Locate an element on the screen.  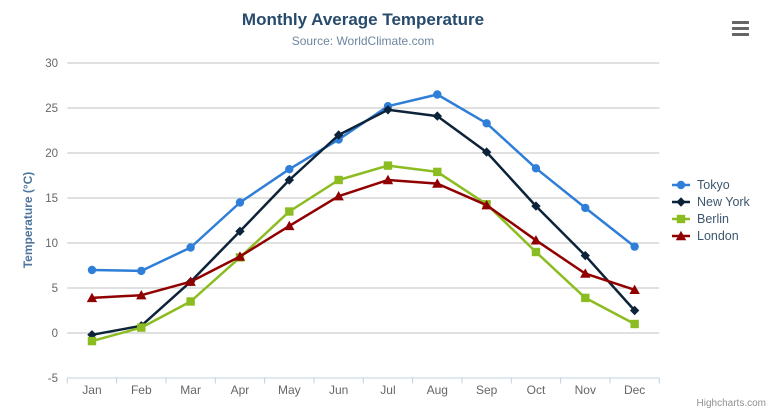
x-axis-tick-label: Dec is located at coordinates (634, 390).